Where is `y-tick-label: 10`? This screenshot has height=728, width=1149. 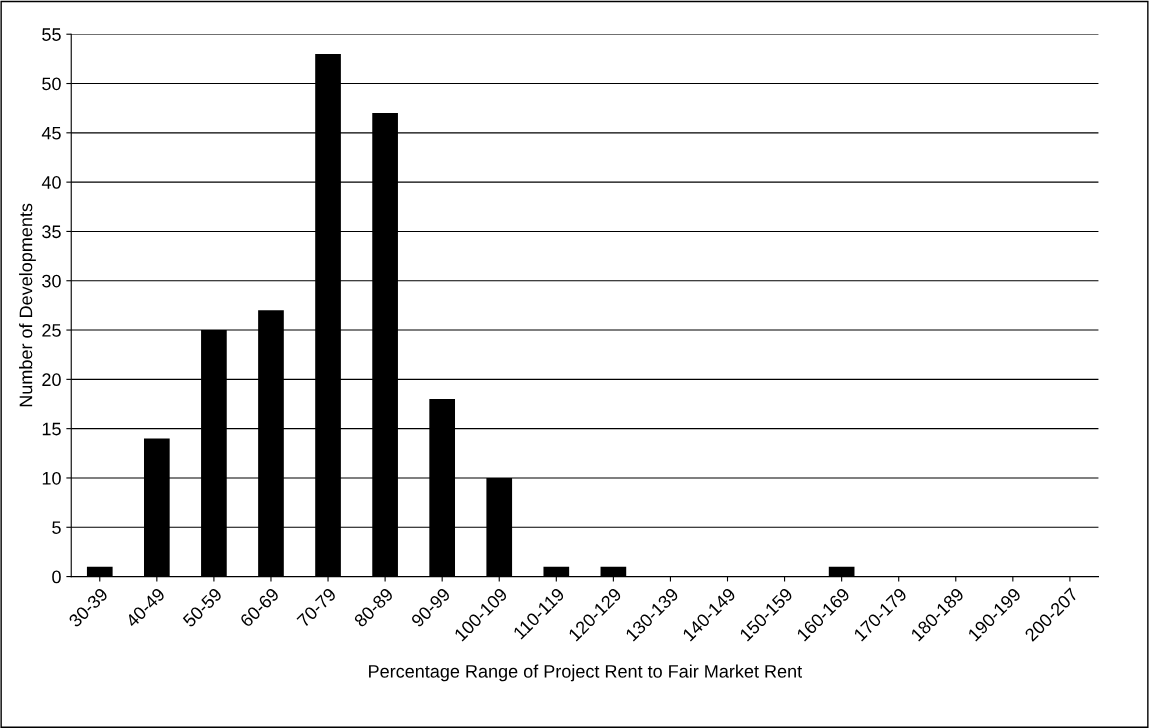 y-tick-label: 10 is located at coordinates (51, 478).